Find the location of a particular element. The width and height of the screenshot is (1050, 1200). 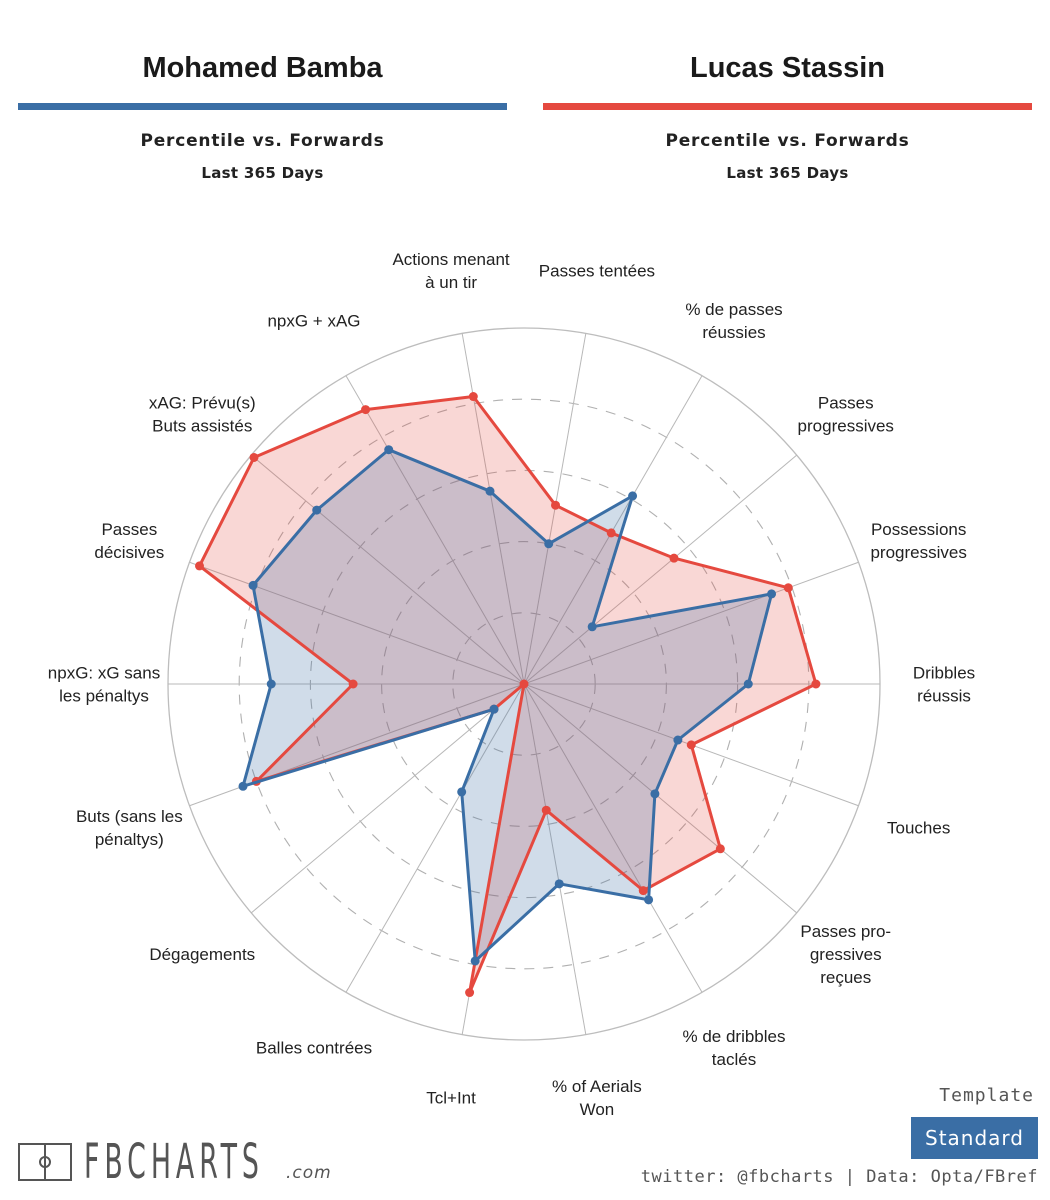

axis-label-line: Tcl+Int is located at coordinates (451, 1098).